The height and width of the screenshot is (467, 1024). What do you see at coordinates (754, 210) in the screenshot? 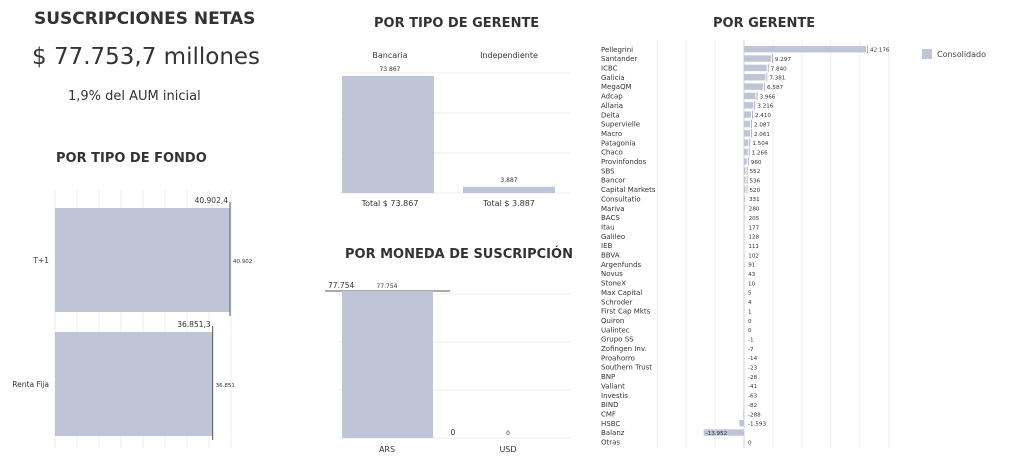
I see `gerente-value-label: 280` at bounding box center [754, 210].